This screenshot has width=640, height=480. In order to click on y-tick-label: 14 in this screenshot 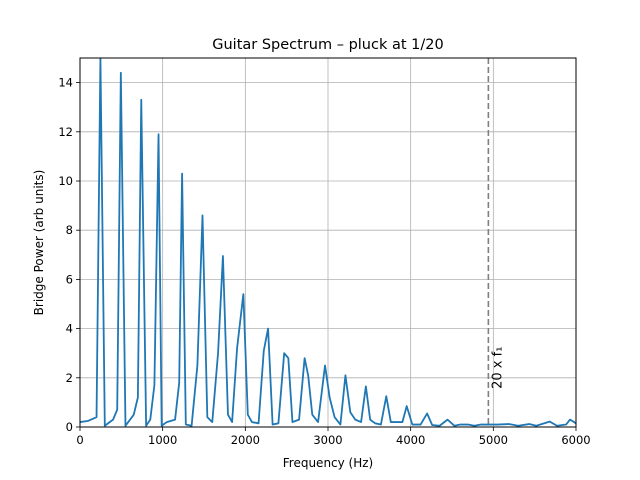, I will do `click(65, 83)`.